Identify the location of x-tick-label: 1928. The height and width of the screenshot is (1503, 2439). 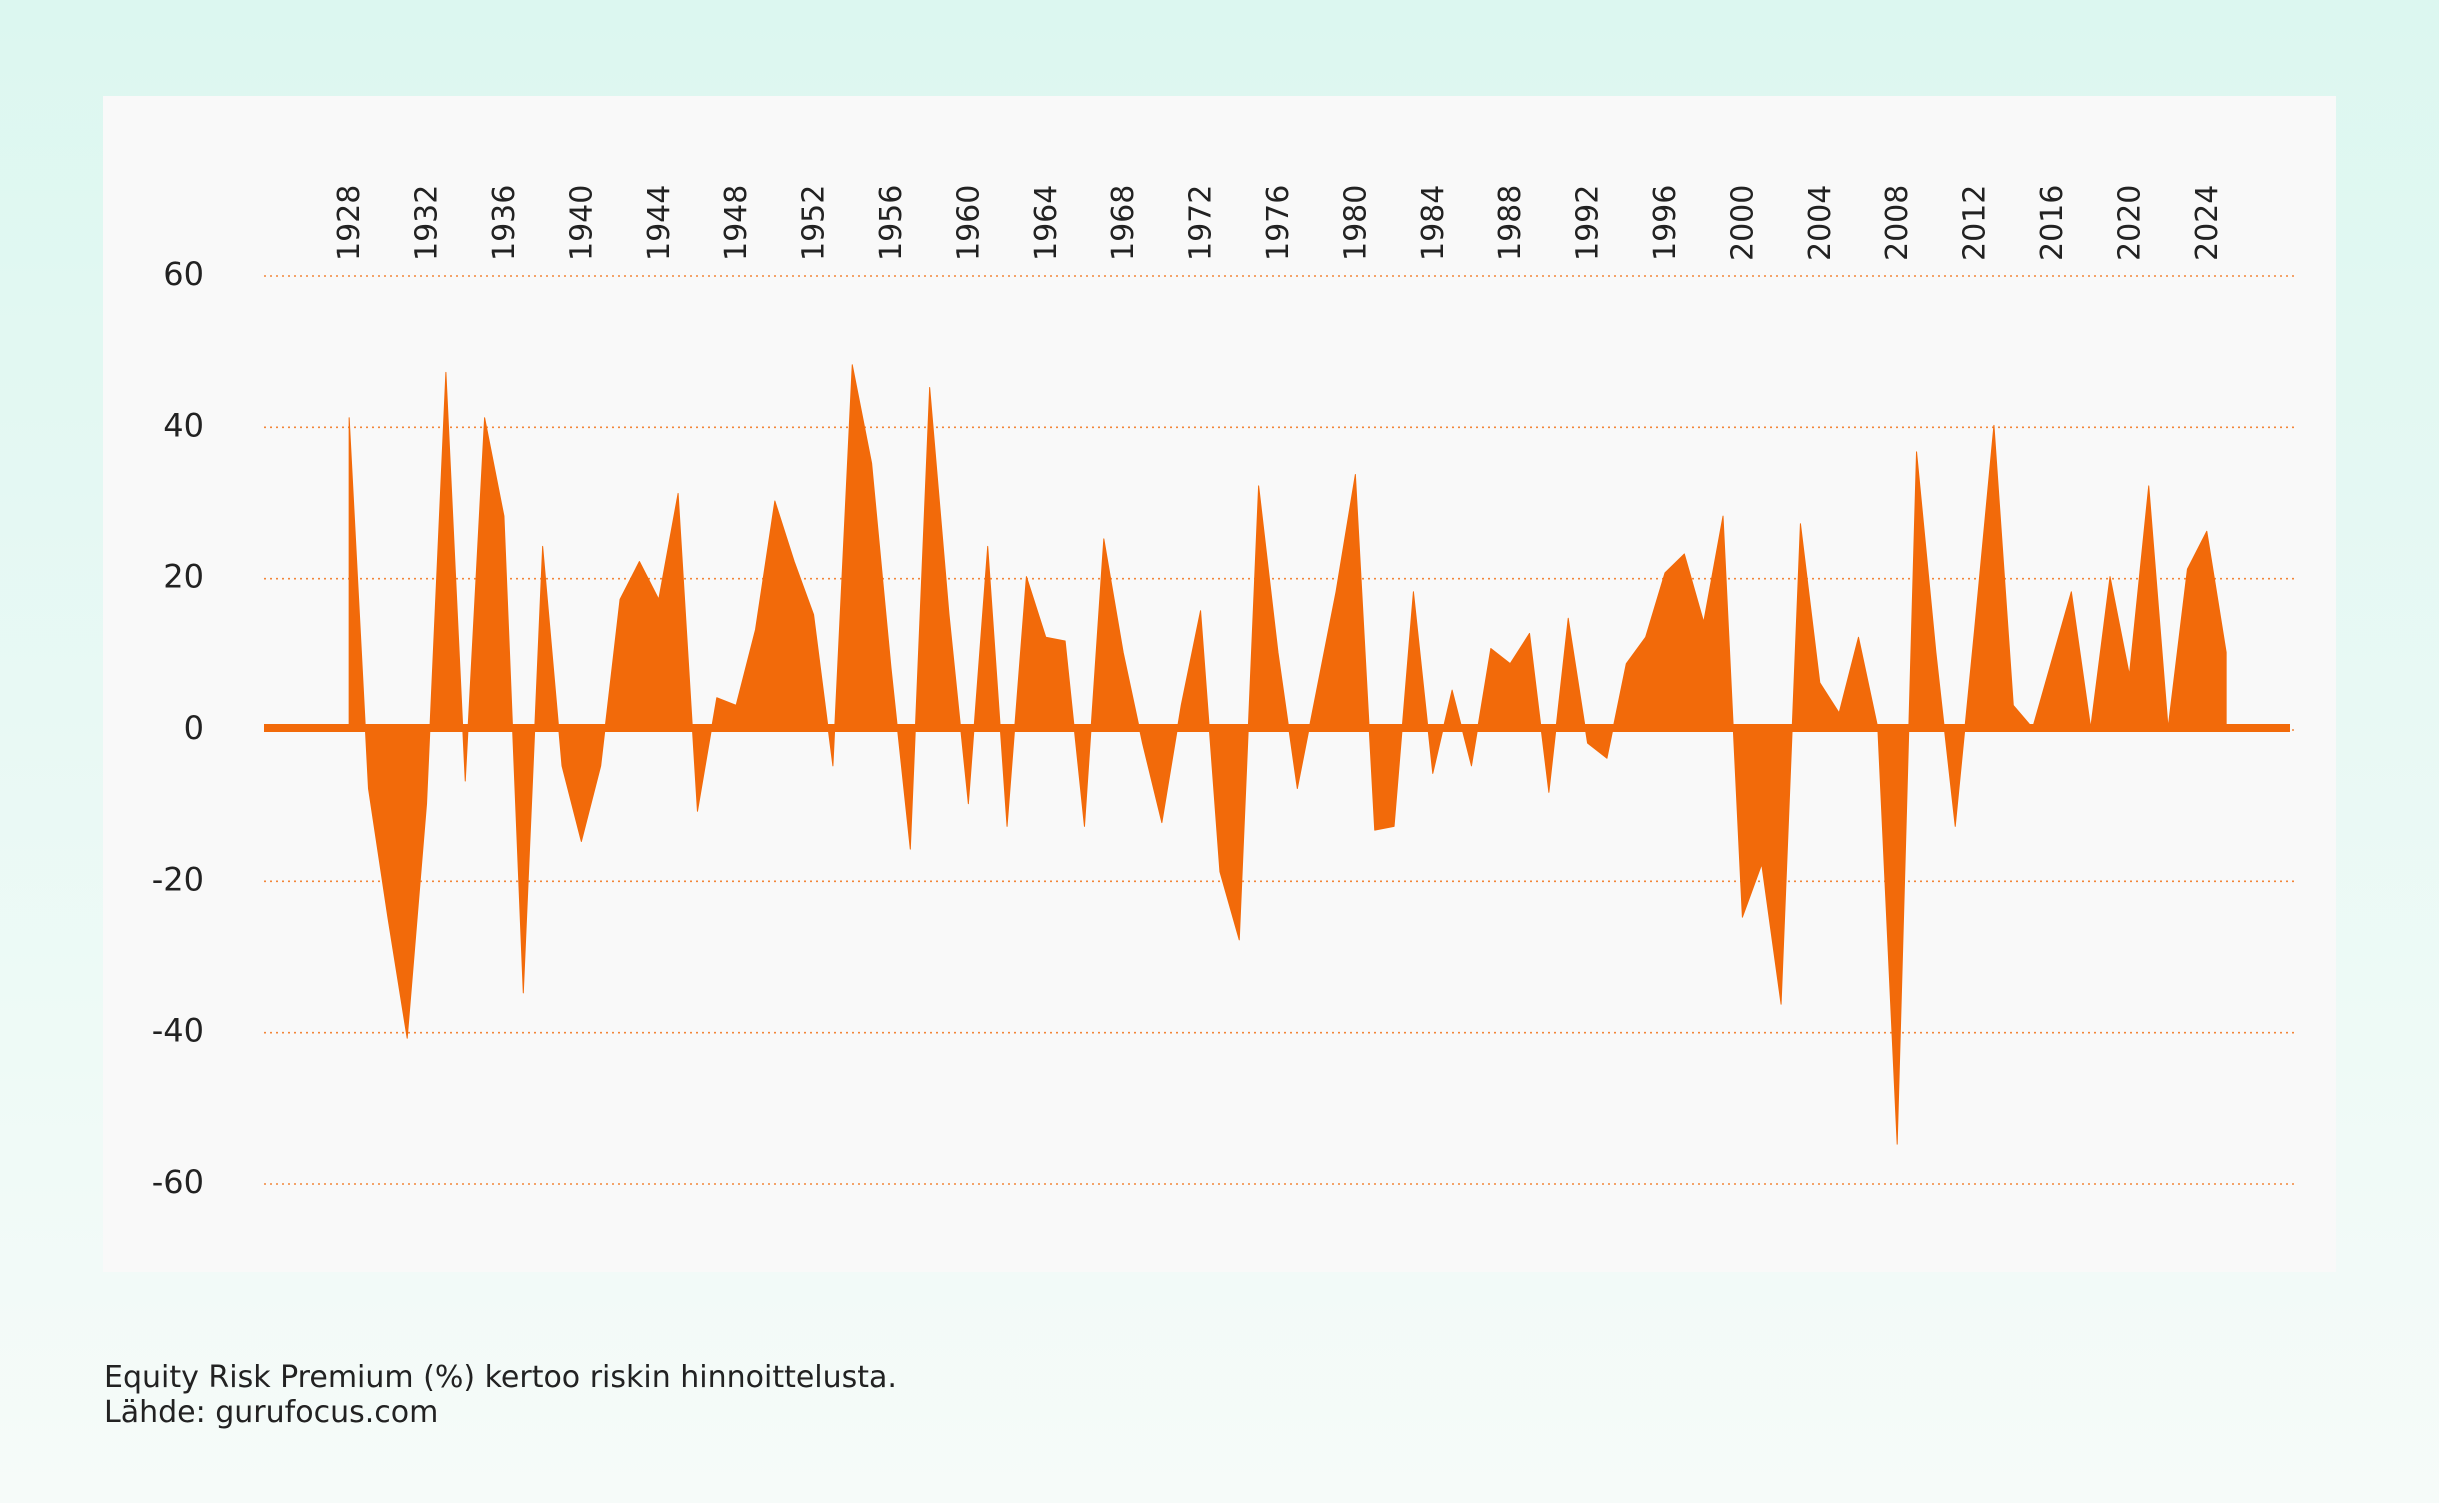
(349, 223).